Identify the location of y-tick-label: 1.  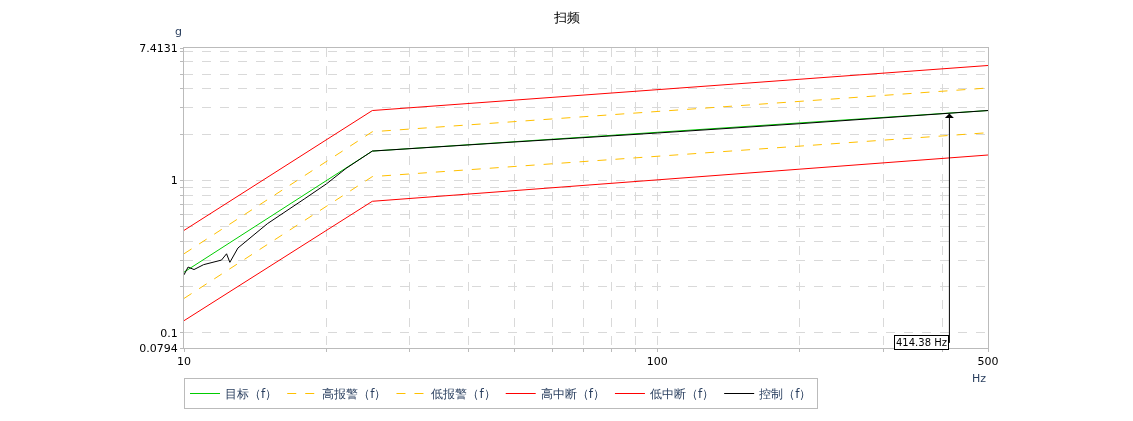
(174, 181).